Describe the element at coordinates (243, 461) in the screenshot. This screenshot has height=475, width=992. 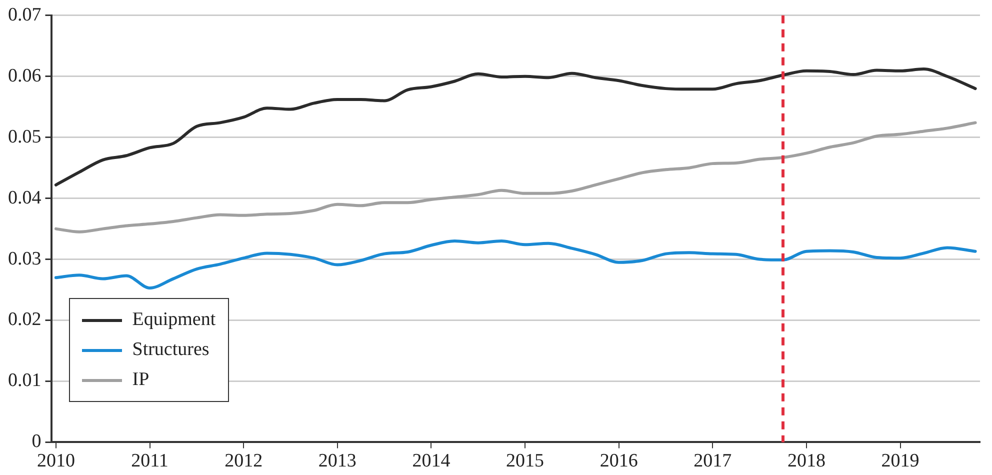
I see `x-tick-label: 2012` at that location.